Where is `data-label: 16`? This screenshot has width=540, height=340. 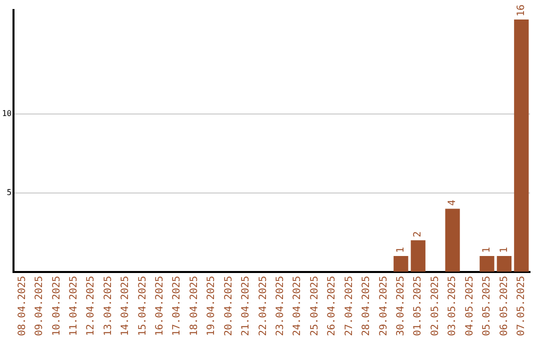
data-label: 16 is located at coordinates (521, 10).